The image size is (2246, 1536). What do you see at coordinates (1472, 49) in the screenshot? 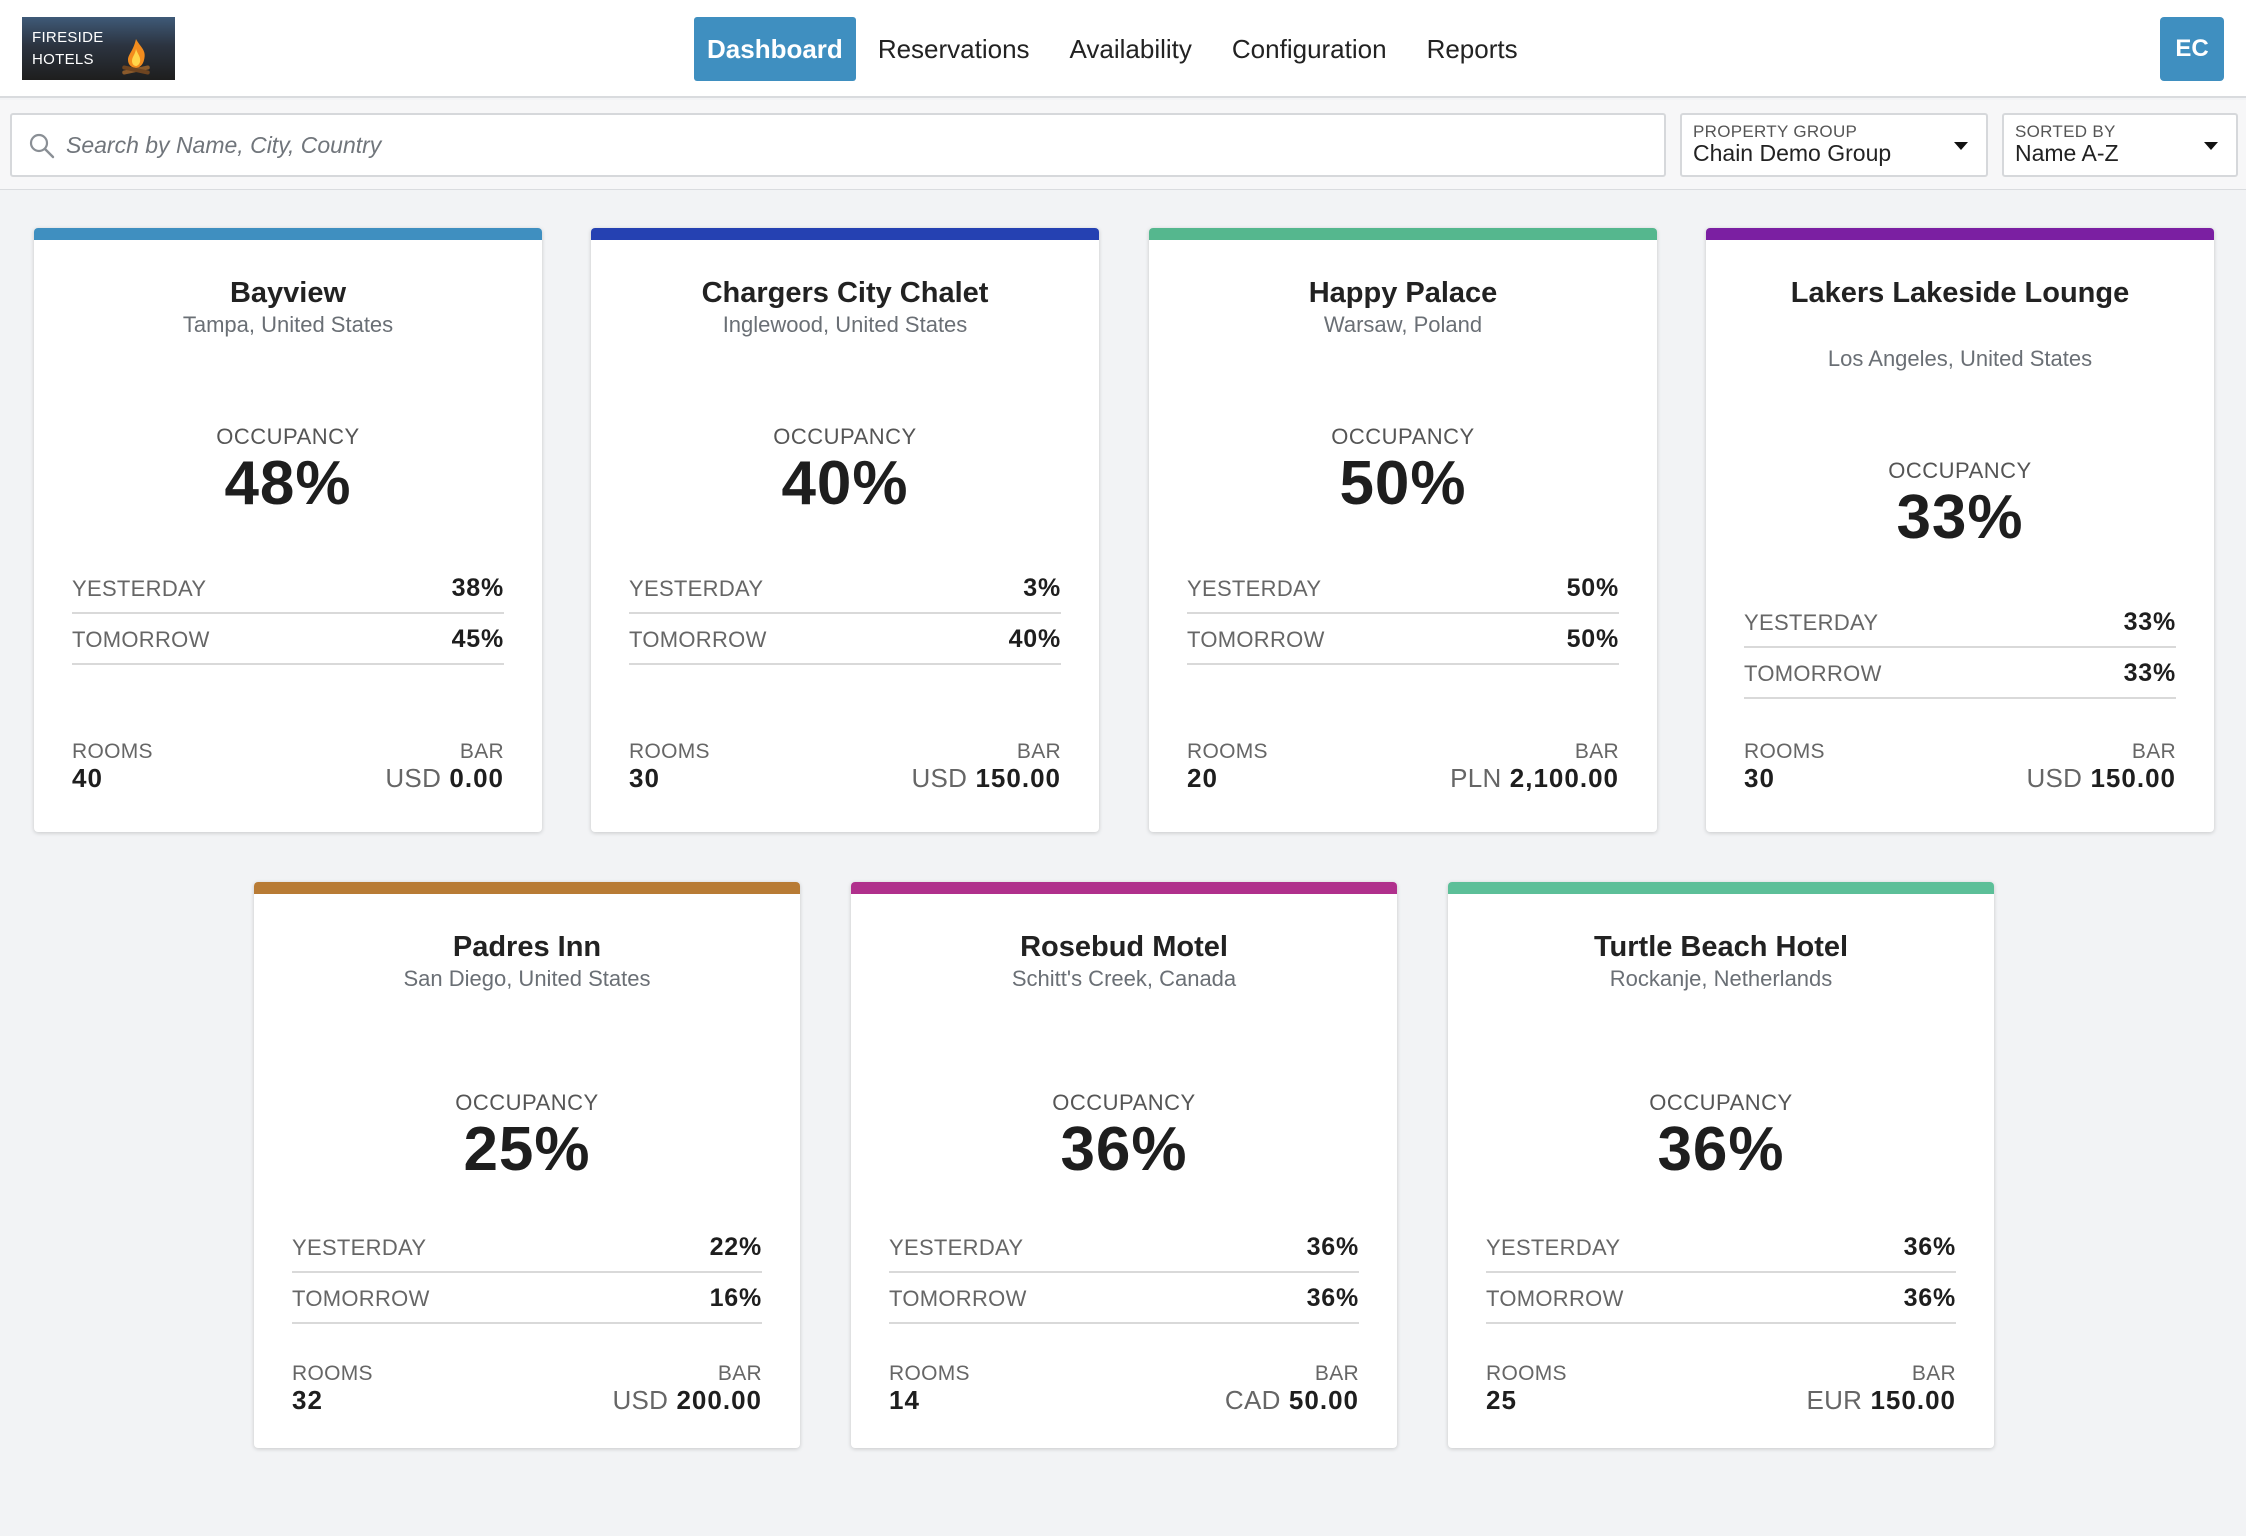
I see `nav-reports: Reports` at bounding box center [1472, 49].